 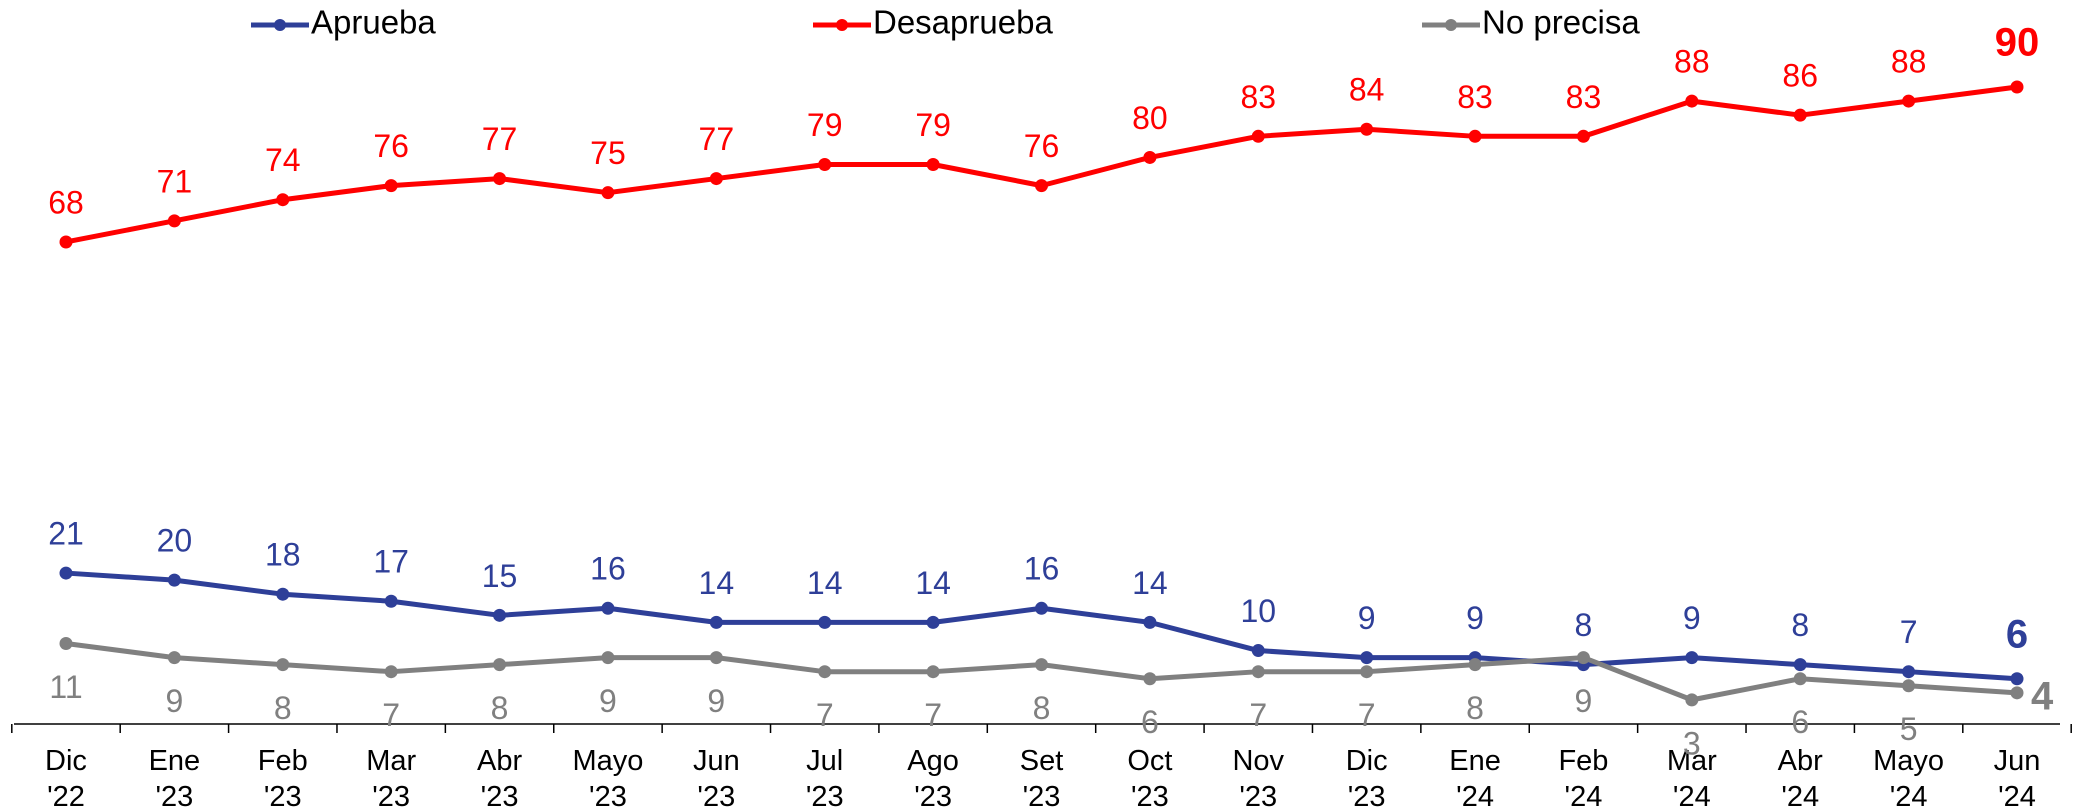 What do you see at coordinates (2017, 43) in the screenshot?
I see `data-label: 90` at bounding box center [2017, 43].